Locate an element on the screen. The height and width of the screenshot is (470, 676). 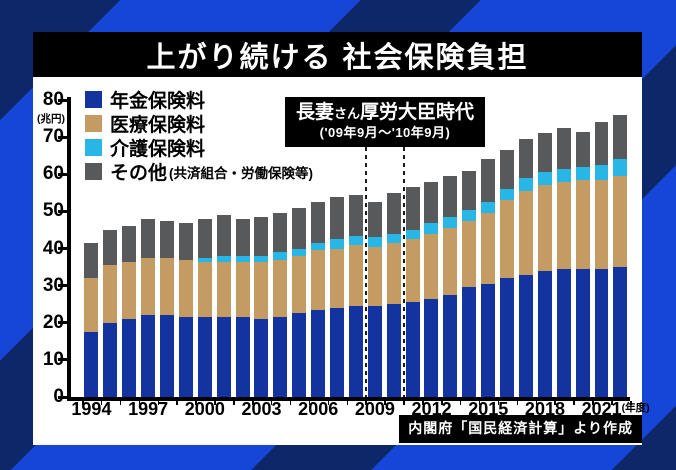
bar-2007 is located at coordinates (337, 296).